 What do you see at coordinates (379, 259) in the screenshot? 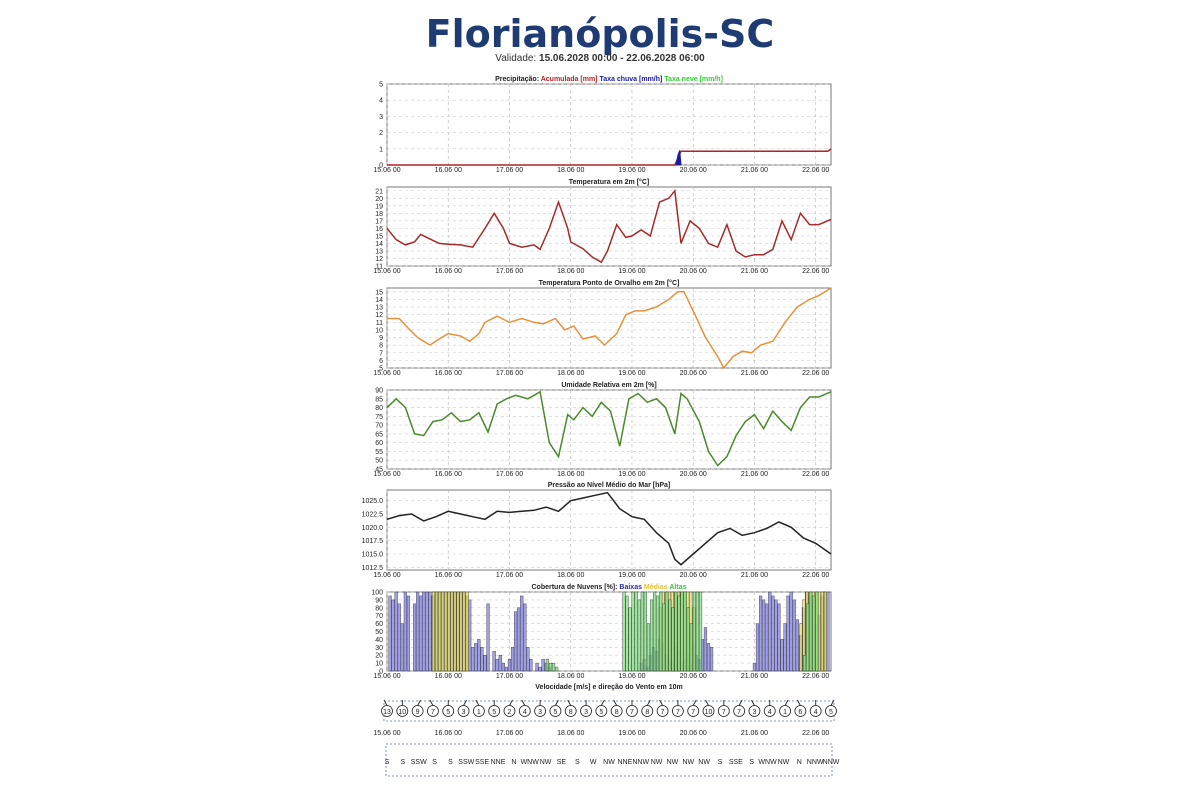
I see `y-tick-label: 12` at bounding box center [379, 259].